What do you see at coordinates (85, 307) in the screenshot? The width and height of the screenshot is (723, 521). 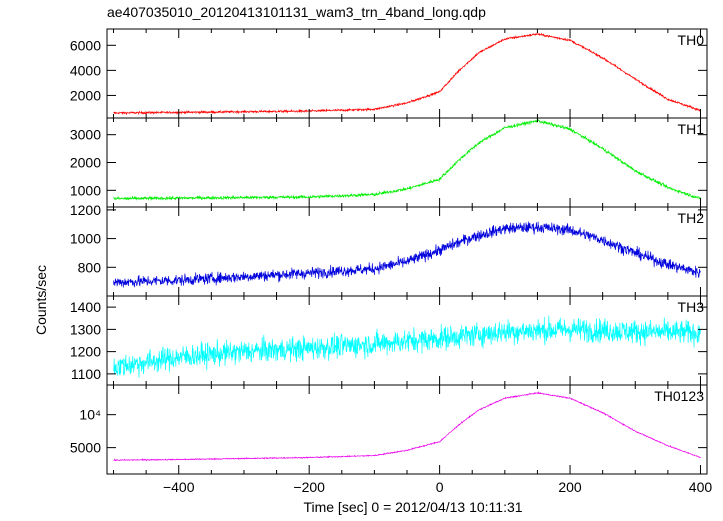 I see `y-tick-label: 1400` at bounding box center [85, 307].